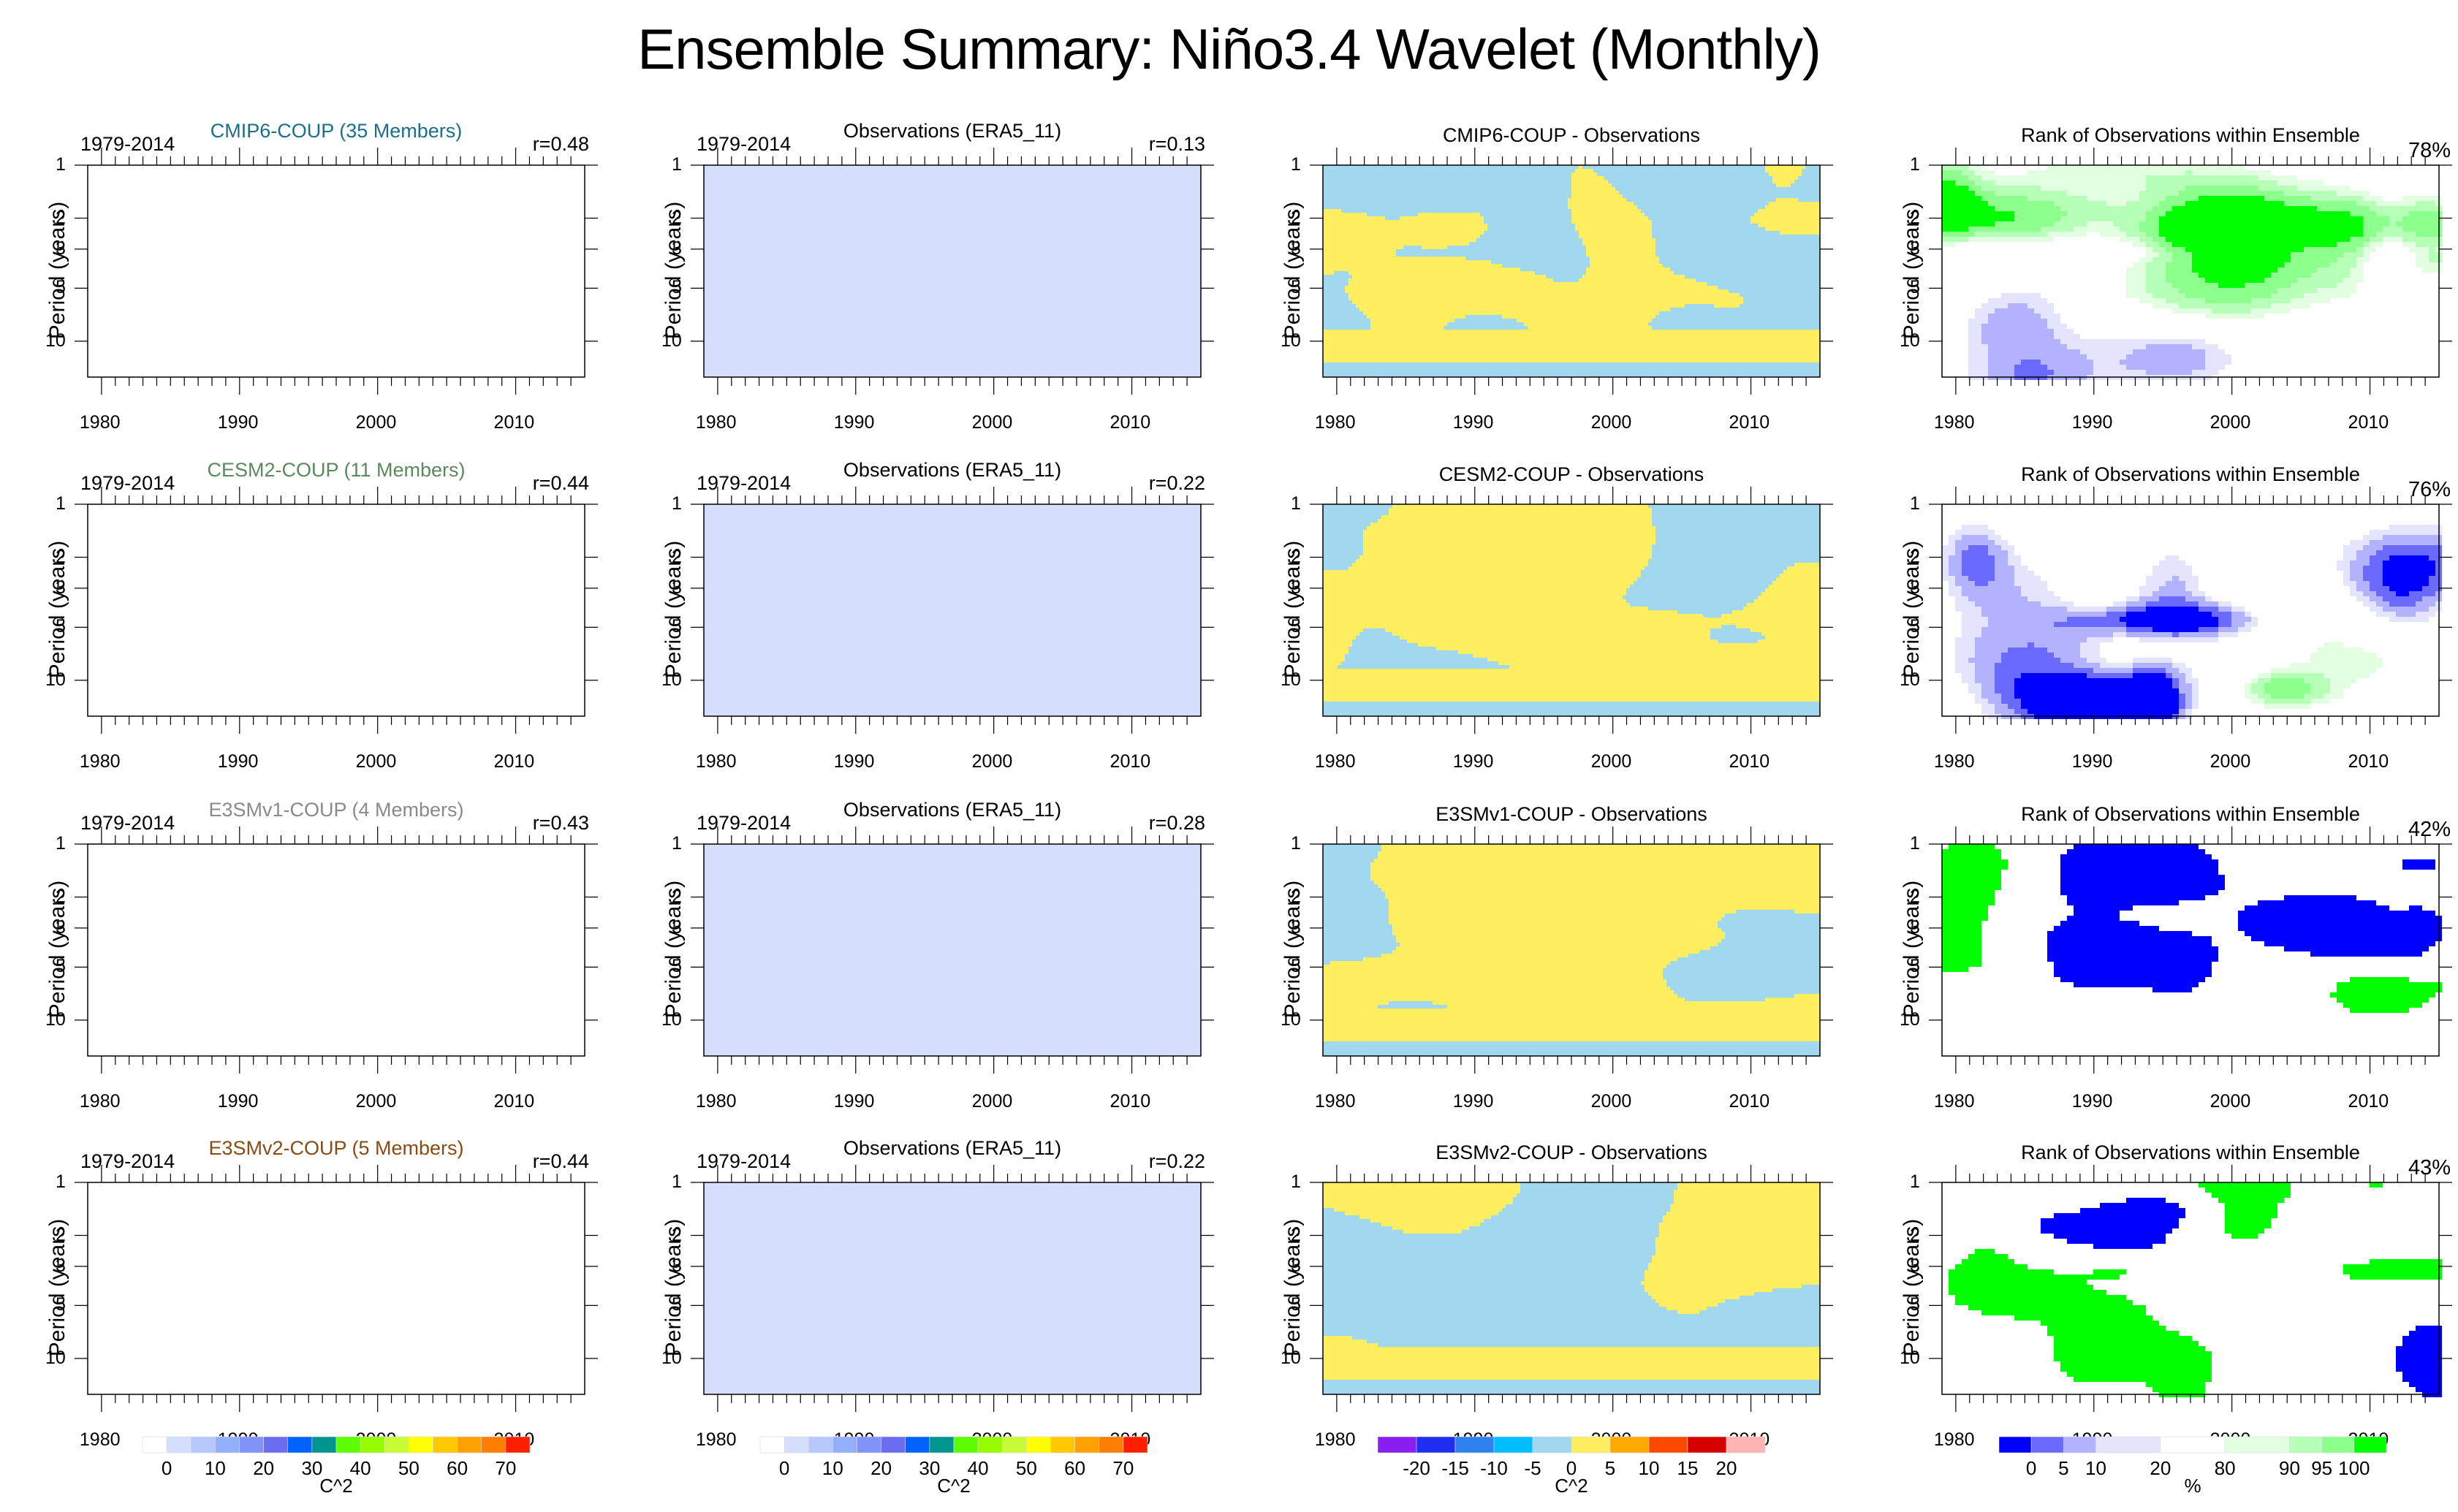 The image size is (2458, 1512). I want to click on y-tick-label: 1, so click(677, 503).